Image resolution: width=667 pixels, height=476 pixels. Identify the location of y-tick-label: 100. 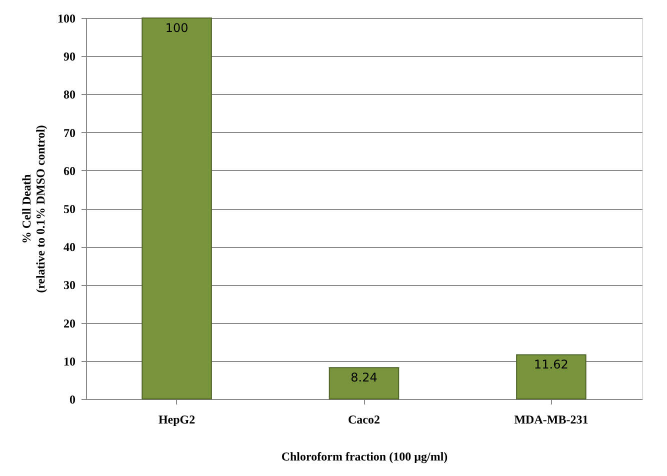
(67, 19).